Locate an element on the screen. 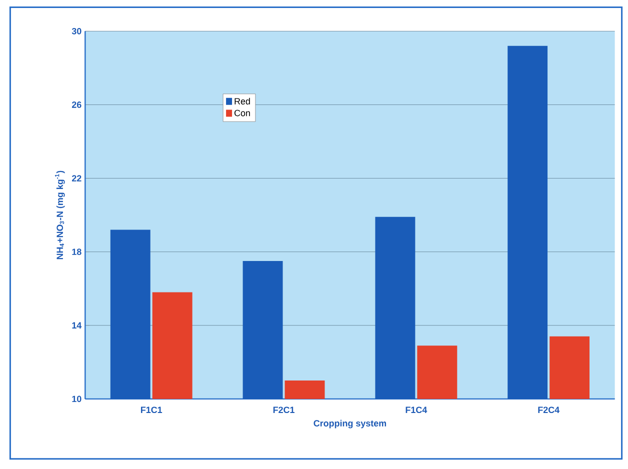 The height and width of the screenshot is (469, 628). legend-label: Con is located at coordinates (242, 113).